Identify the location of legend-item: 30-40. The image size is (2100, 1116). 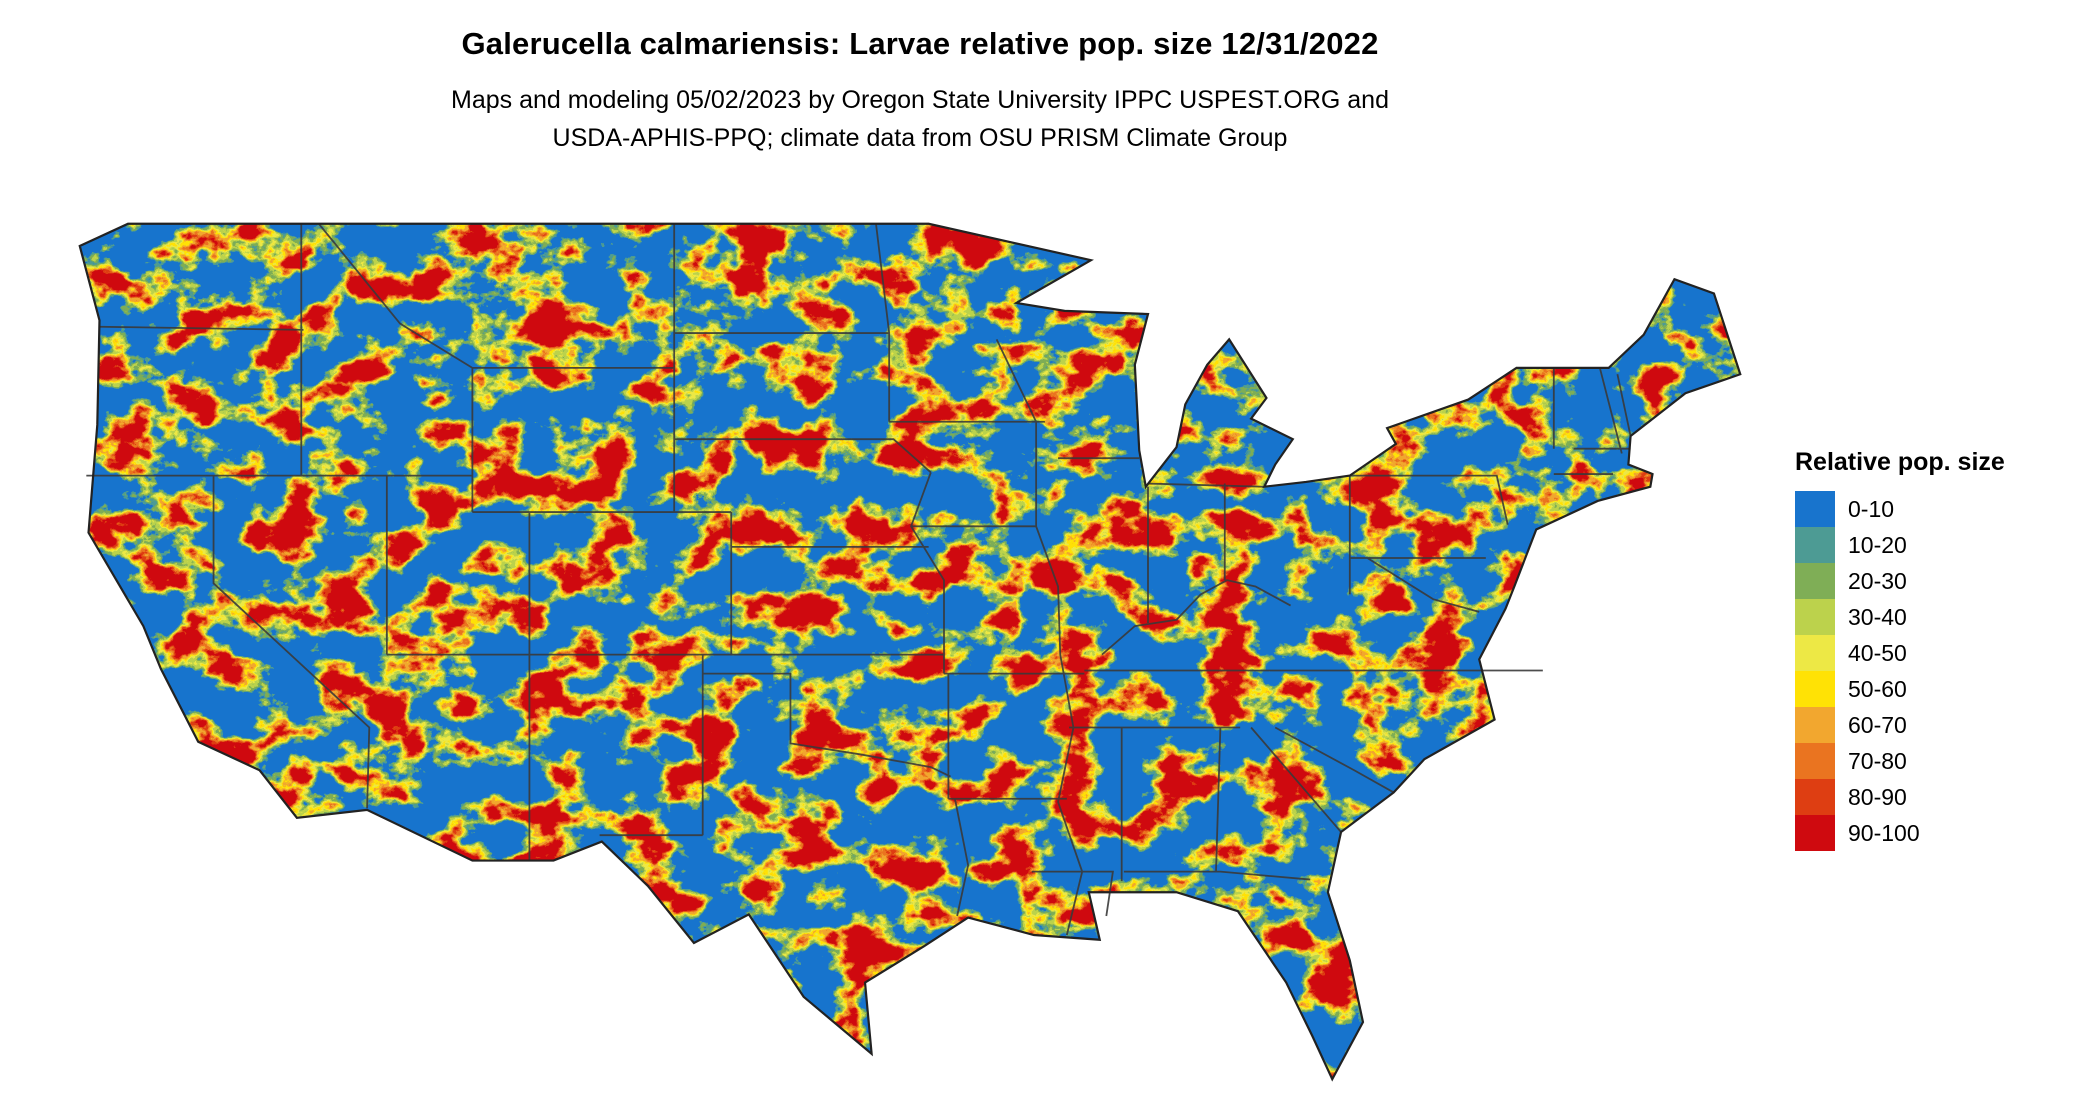
(1900, 617).